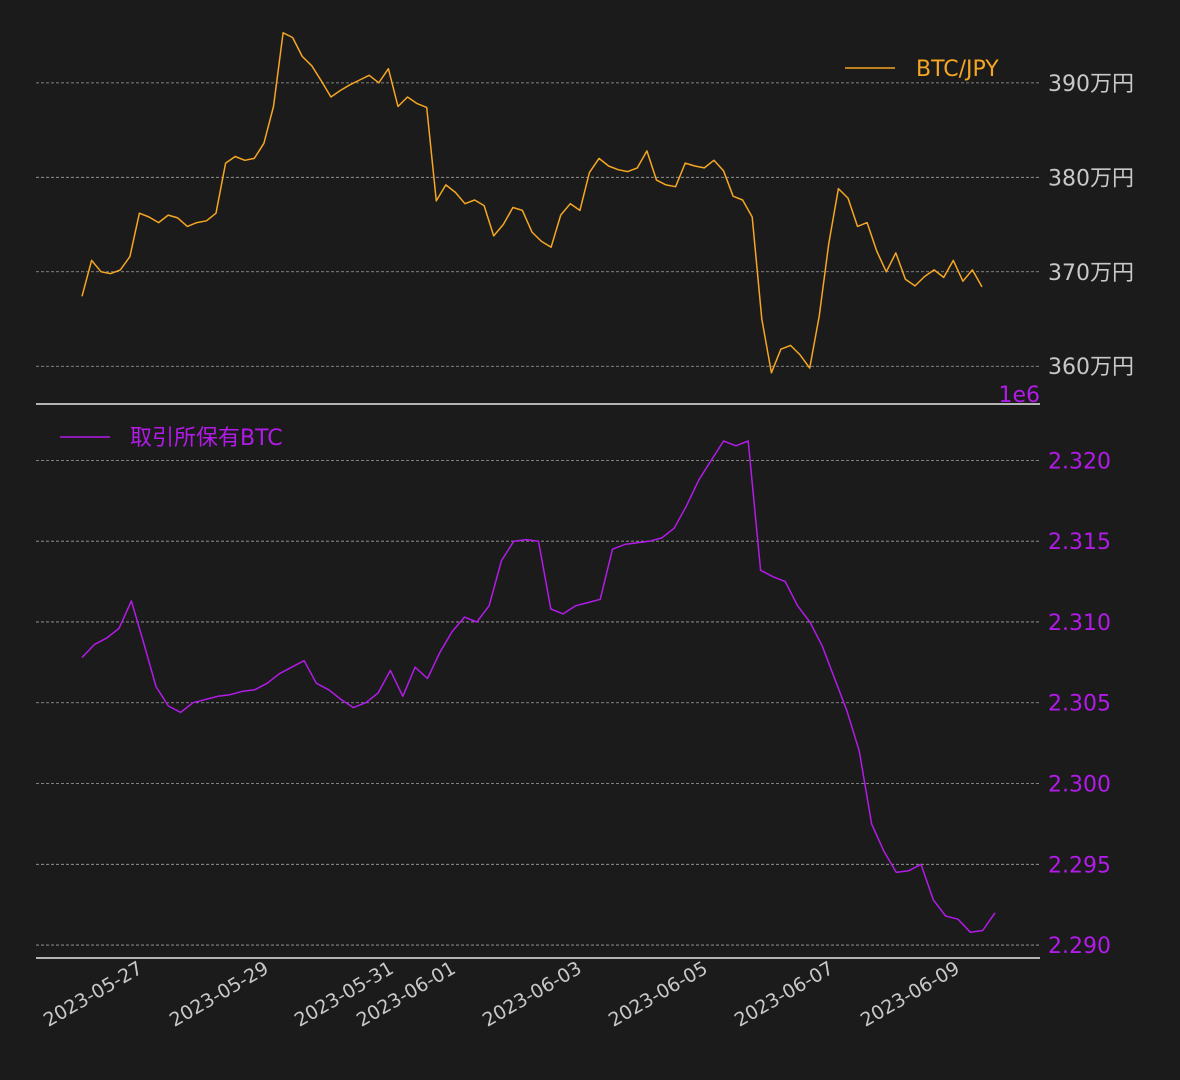 The height and width of the screenshot is (1080, 1180). I want to click on y-tick-label: 370万円, so click(1091, 273).